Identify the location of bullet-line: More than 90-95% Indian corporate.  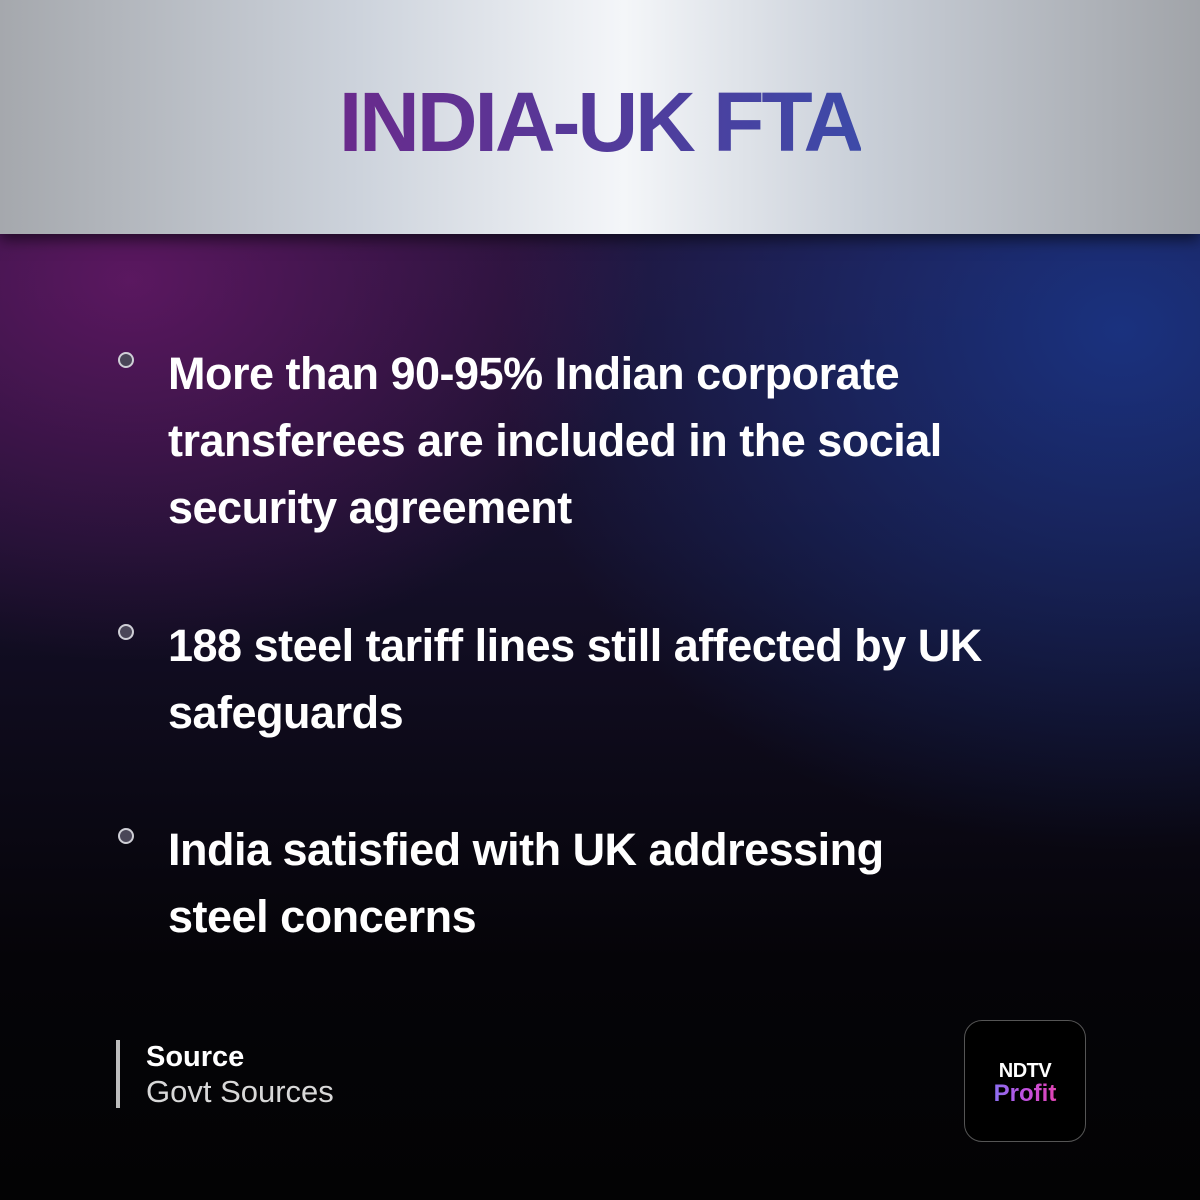
(534, 373).